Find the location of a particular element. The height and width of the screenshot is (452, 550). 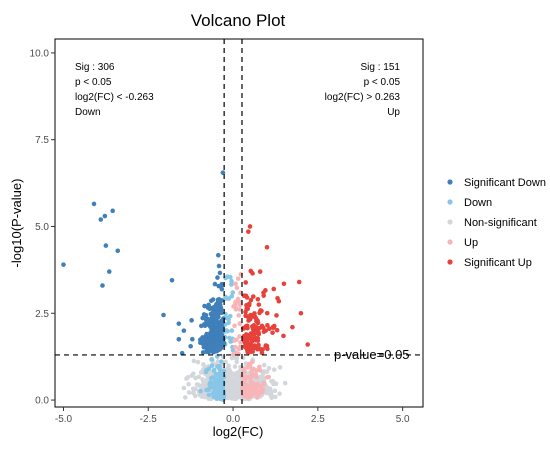

up-annotation-line-3: log2(FC) > 0.263 is located at coordinates (363, 97).